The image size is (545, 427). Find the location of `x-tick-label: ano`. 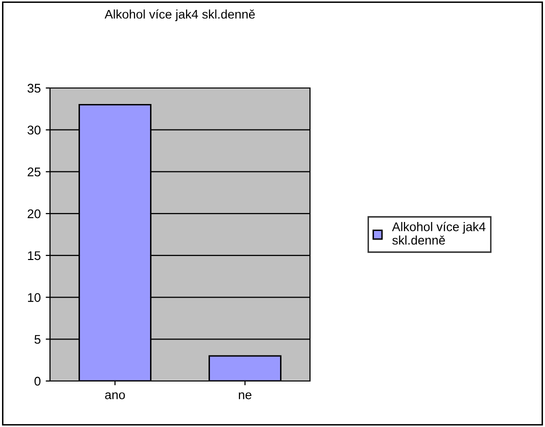

x-tick-label: ano is located at coordinates (115, 396).